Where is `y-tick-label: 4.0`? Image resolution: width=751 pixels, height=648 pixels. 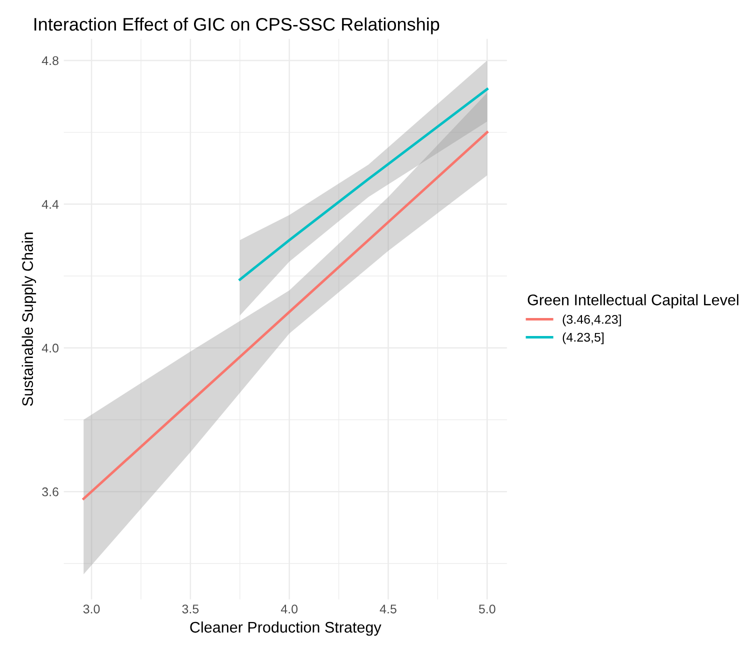 y-tick-label: 4.0 is located at coordinates (50, 348).